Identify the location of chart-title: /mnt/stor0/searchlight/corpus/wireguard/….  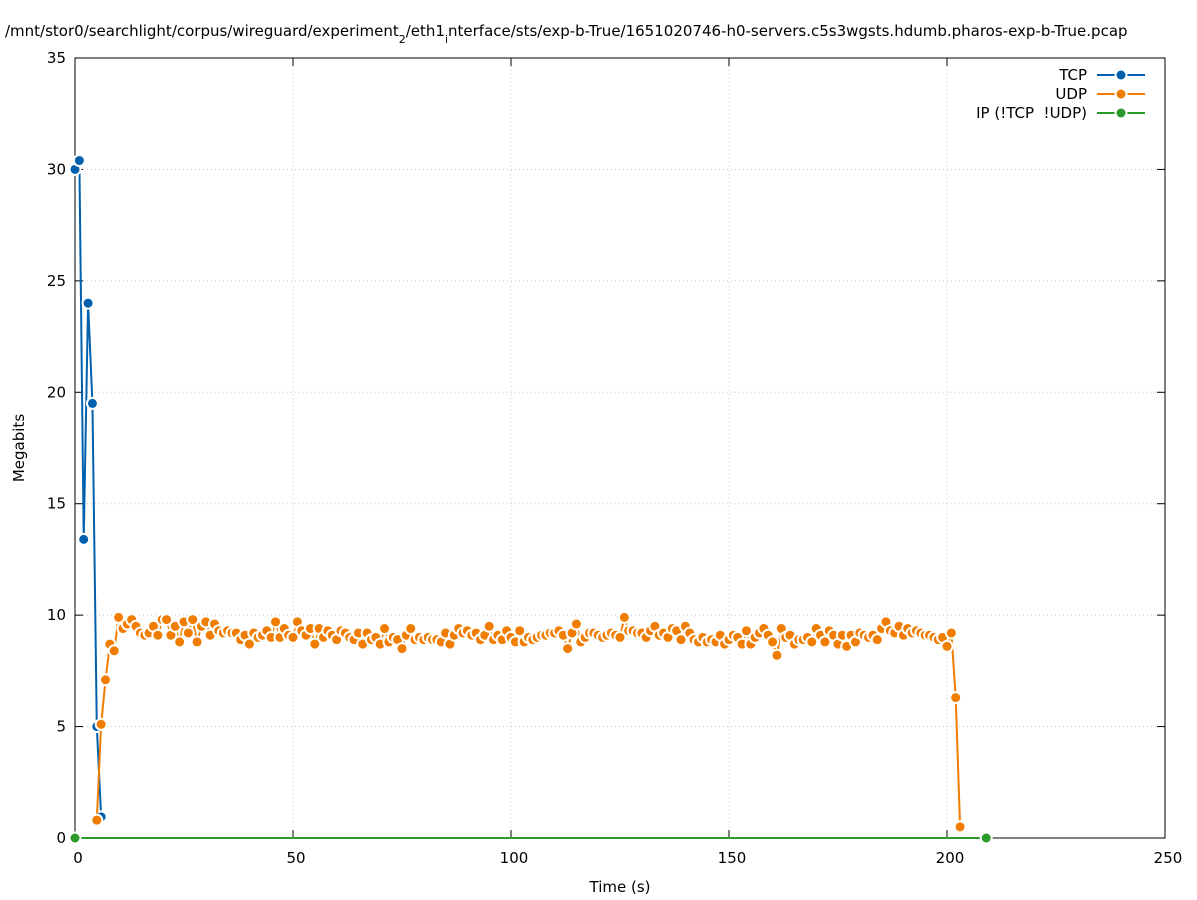
(566, 34).